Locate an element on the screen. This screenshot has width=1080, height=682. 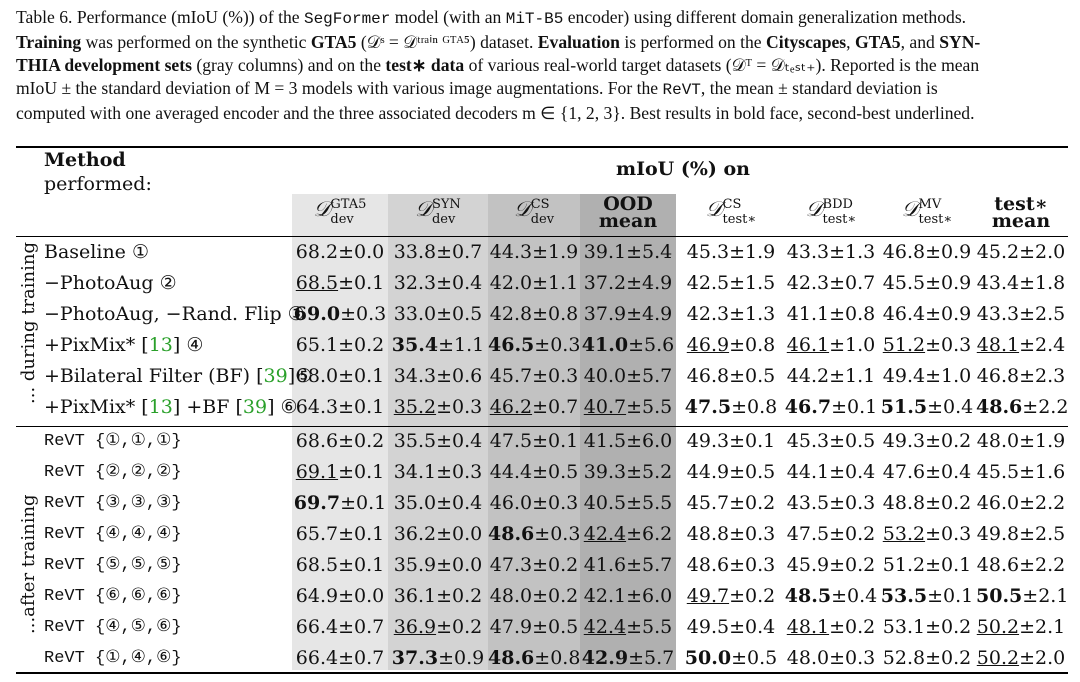
value-cell: 46.4±0.9 is located at coordinates (927, 314).